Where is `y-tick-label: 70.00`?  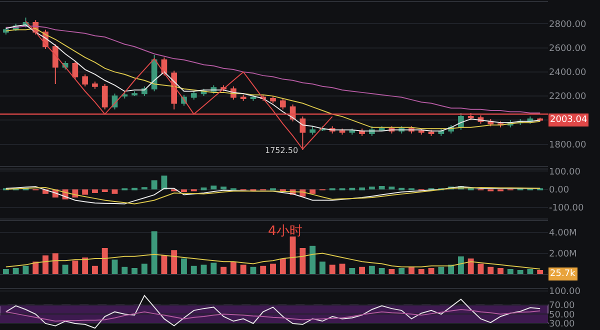 y-tick-label: 70.00 is located at coordinates (562, 305).